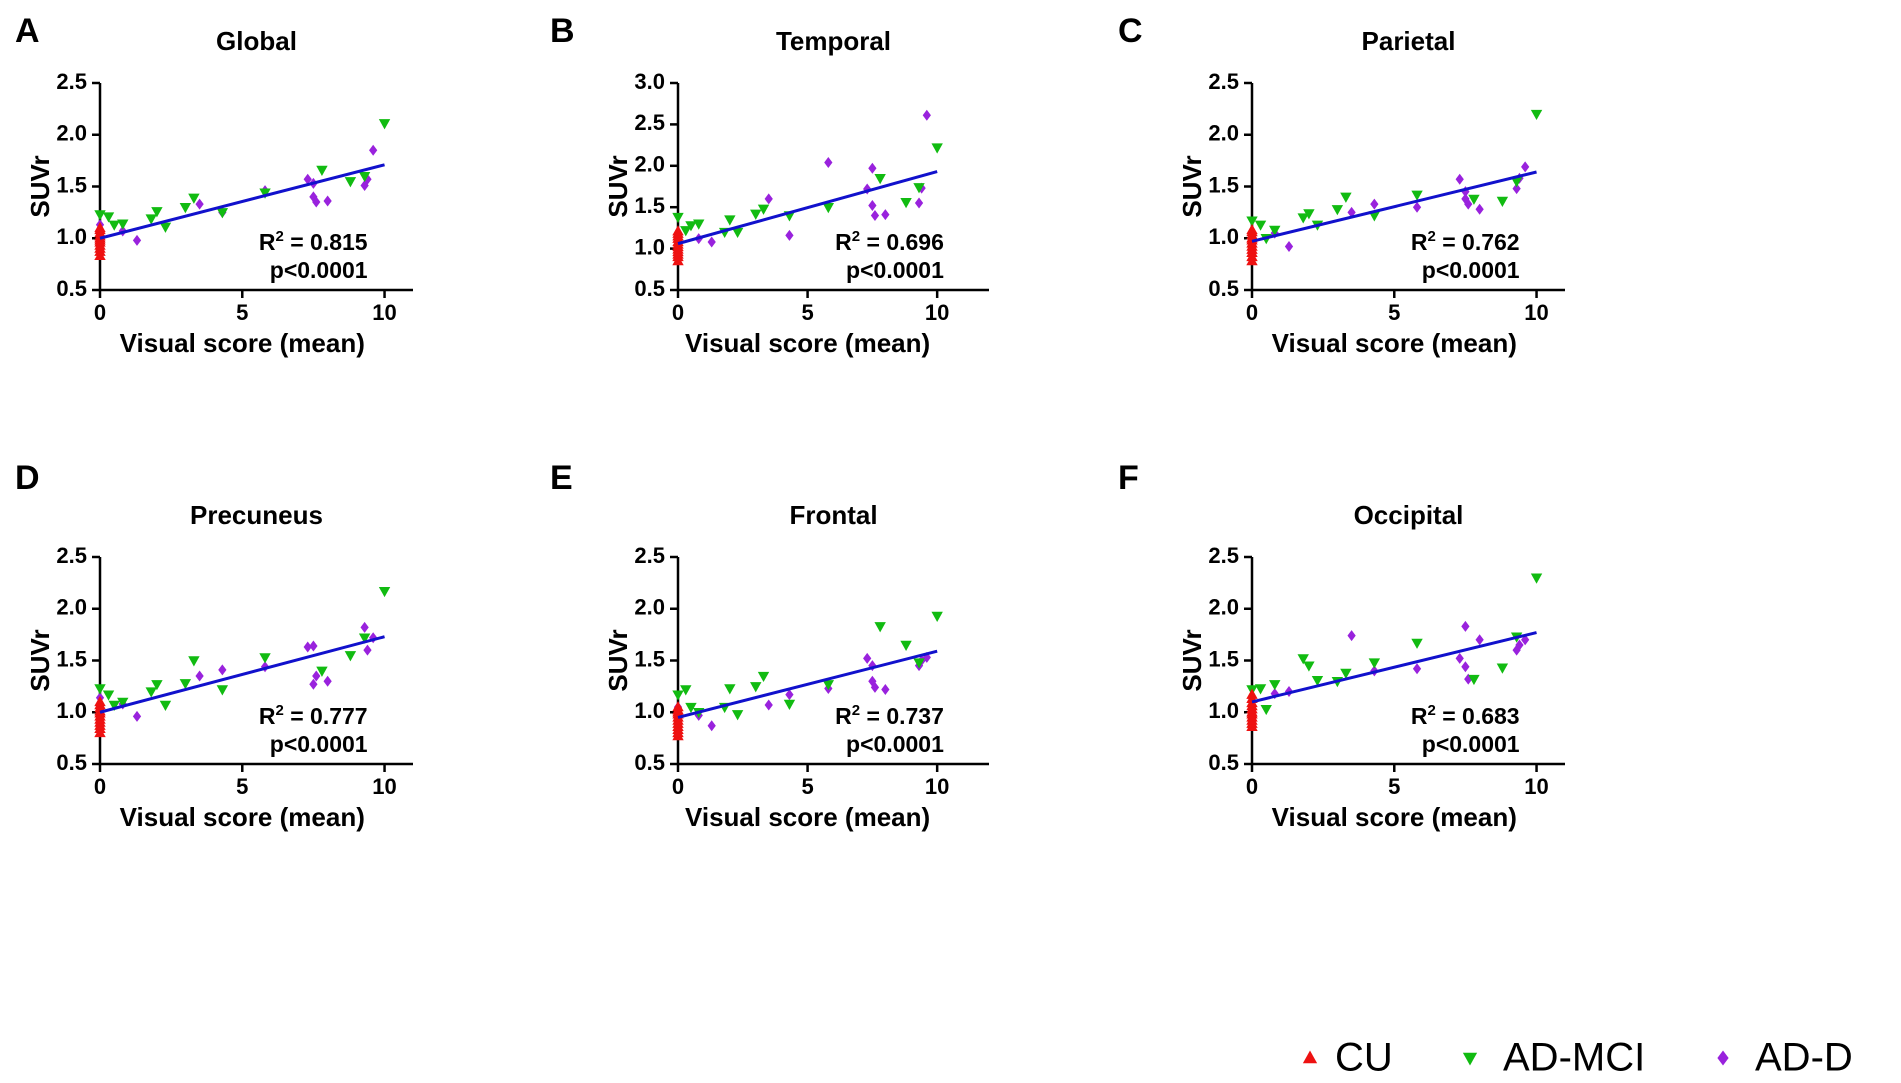 The width and height of the screenshot is (1901, 1083). Describe the element at coordinates (807, 208) in the screenshot. I see `regression-line` at that location.